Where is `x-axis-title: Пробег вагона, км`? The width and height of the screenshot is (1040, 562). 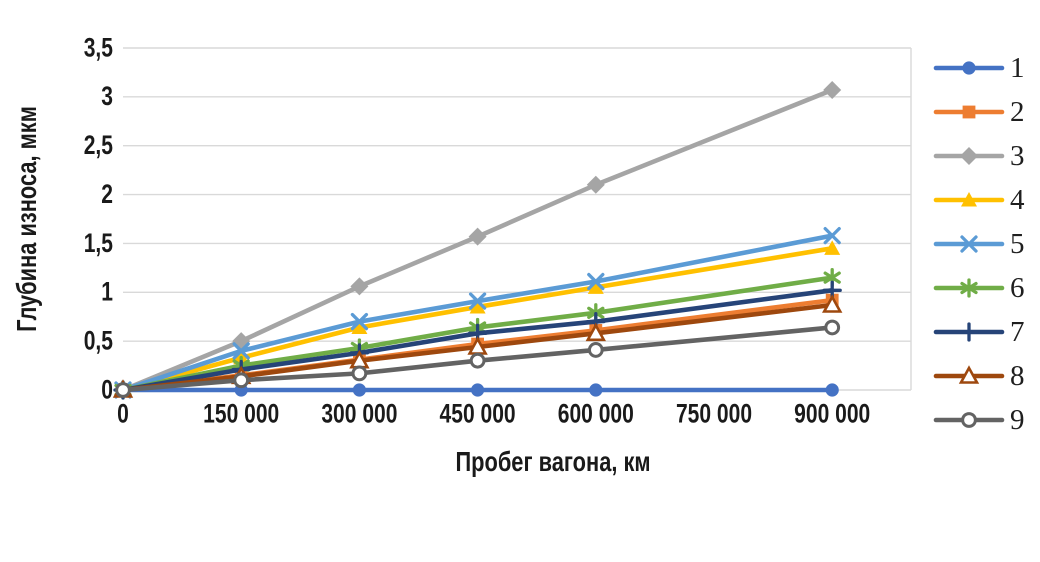 x-axis-title: Пробег вагона, км is located at coordinates (552, 461).